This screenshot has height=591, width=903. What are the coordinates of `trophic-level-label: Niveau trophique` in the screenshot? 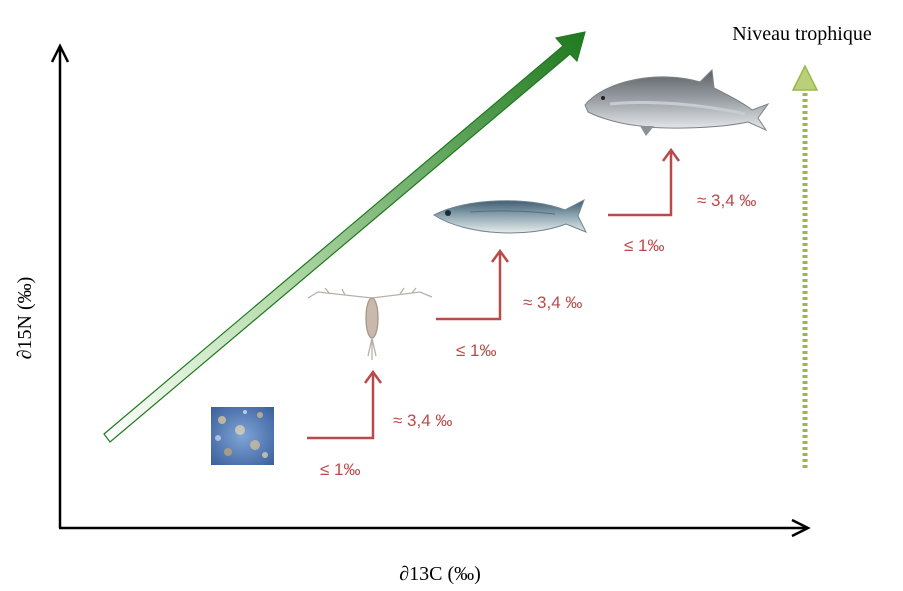 It's located at (802, 34).